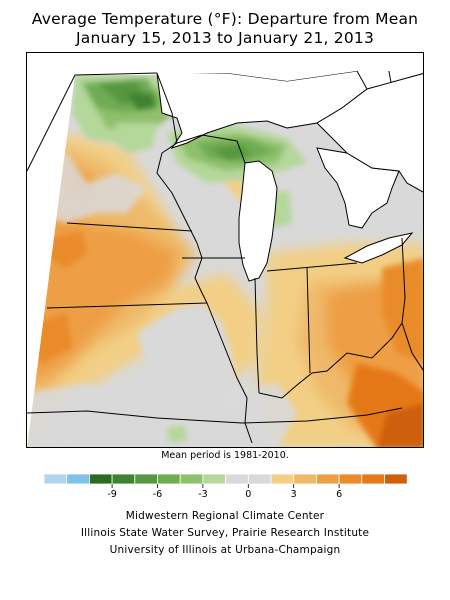 This screenshot has width=450, height=600. Describe the element at coordinates (248, 494) in the screenshot. I see `legend-tick-label: 0` at that location.